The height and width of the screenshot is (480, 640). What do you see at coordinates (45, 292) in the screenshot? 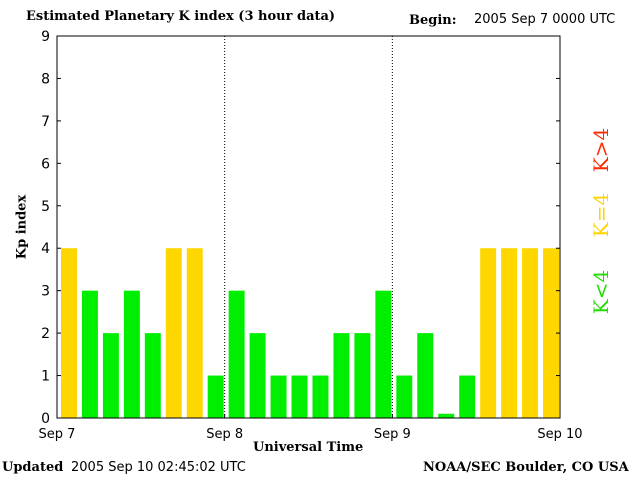
I see `y-tick-label: 3` at bounding box center [45, 292].